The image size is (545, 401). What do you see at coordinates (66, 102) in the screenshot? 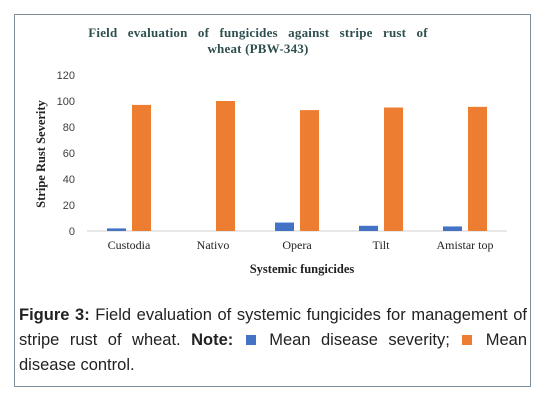
I see `y-tick-label: 100` at bounding box center [66, 102].